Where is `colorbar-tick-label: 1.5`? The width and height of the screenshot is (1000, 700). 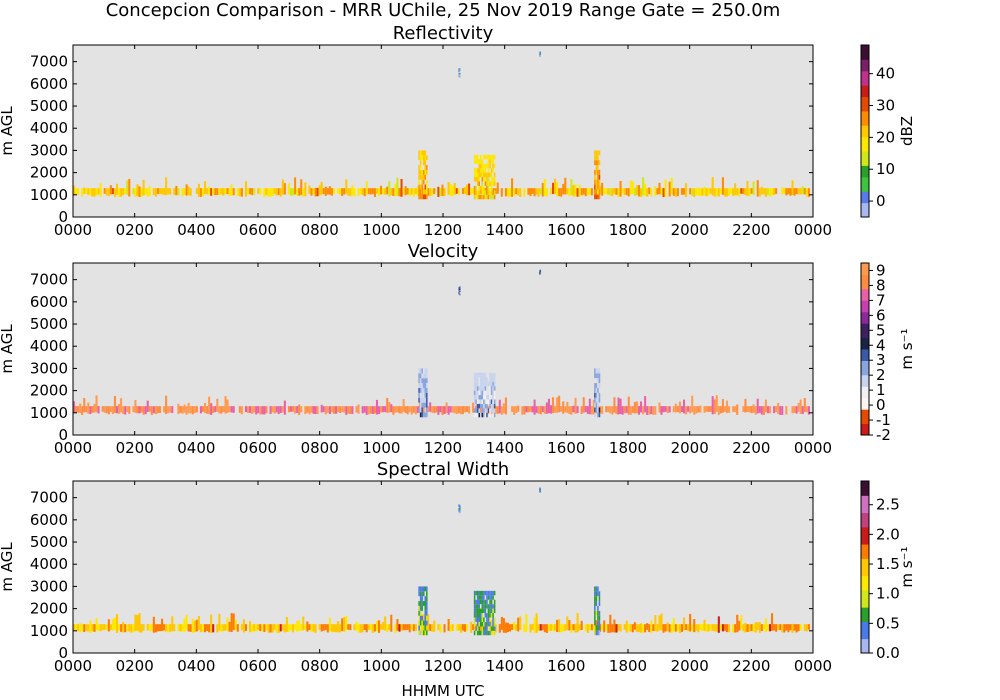 colorbar-tick-label: 1.5 is located at coordinates (888, 564).